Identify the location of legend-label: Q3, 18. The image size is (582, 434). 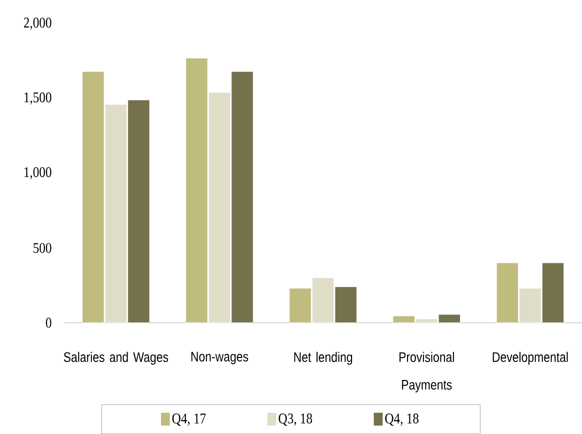
(295, 420).